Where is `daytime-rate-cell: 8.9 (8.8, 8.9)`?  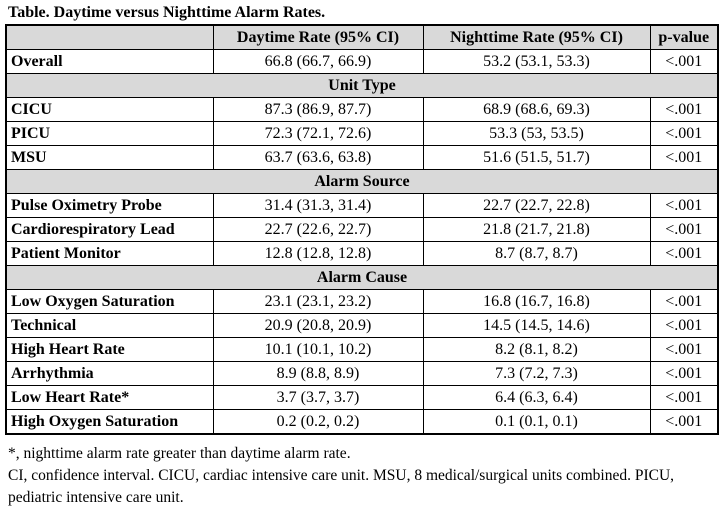 daytime-rate-cell: 8.9 (8.8, 8.9) is located at coordinates (318, 373).